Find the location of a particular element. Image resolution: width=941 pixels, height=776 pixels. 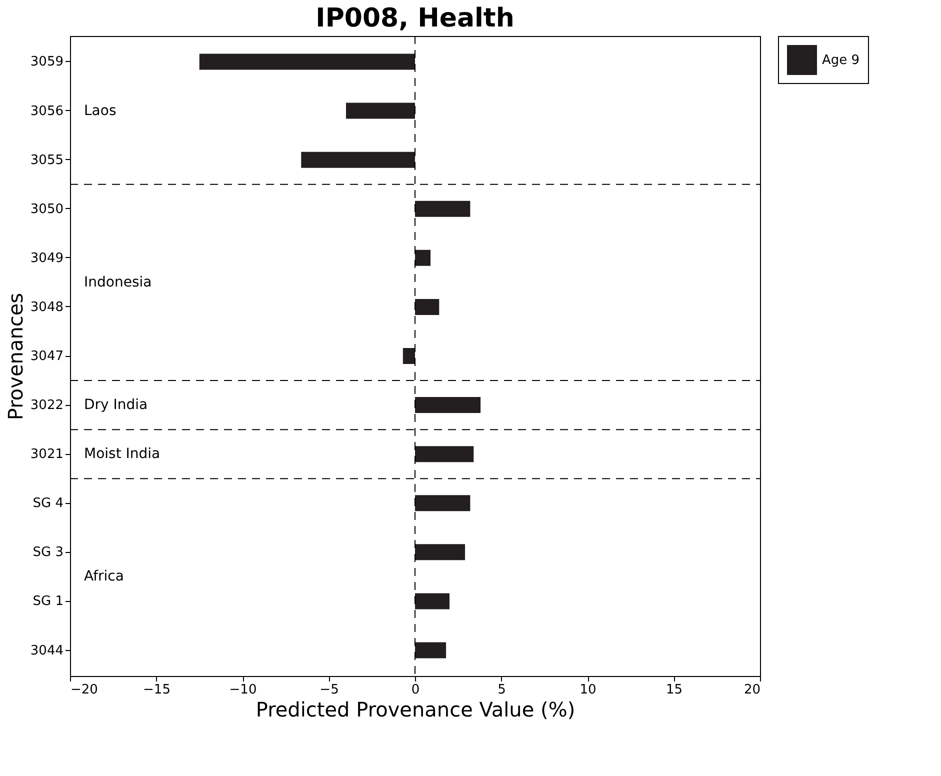

y-tick-label: 3056 is located at coordinates (47, 111).